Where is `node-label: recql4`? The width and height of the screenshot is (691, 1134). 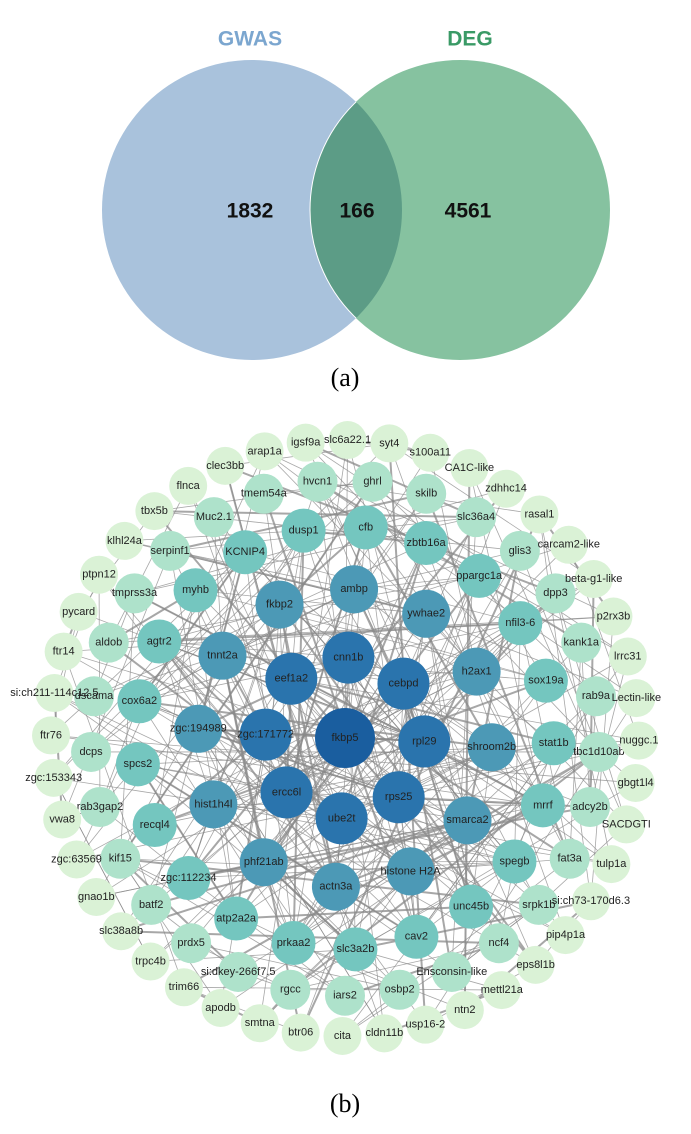 node-label: recql4 is located at coordinates (155, 825).